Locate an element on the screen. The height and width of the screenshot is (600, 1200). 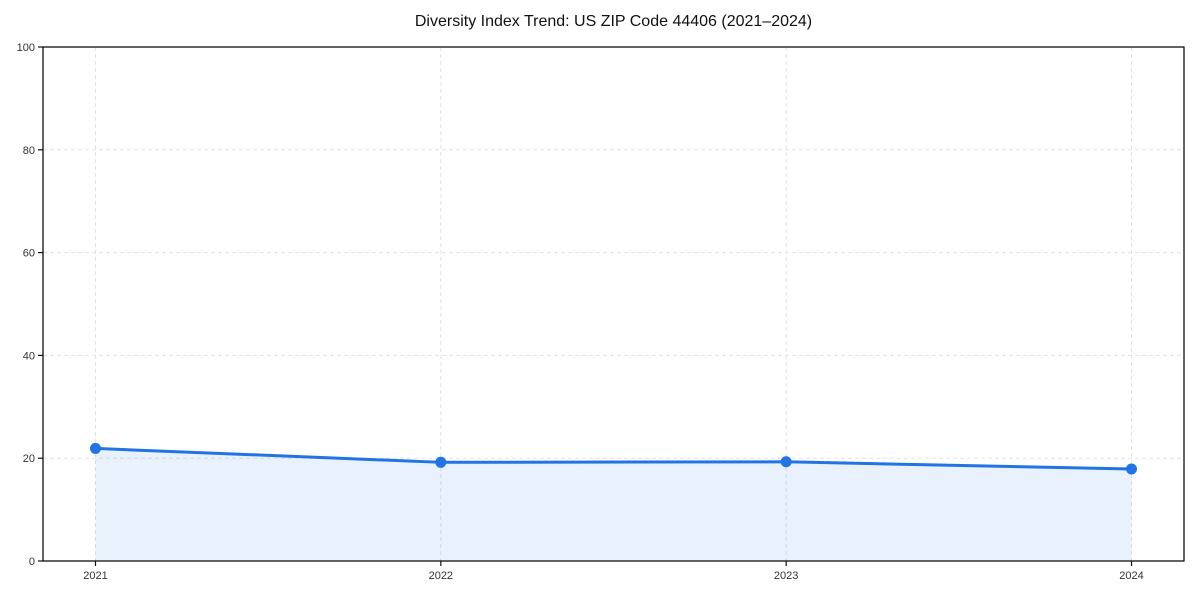
data-point-2023 is located at coordinates (786, 462).